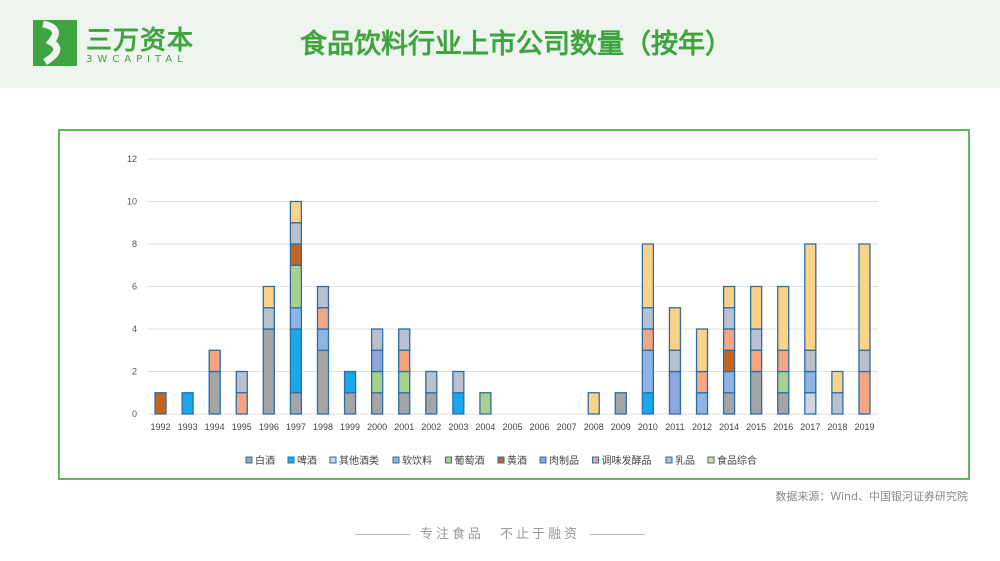 The width and height of the screenshot is (1000, 561). I want to click on page-title: 食品饮料行业上市公司数量（按年）, so click(516, 44).